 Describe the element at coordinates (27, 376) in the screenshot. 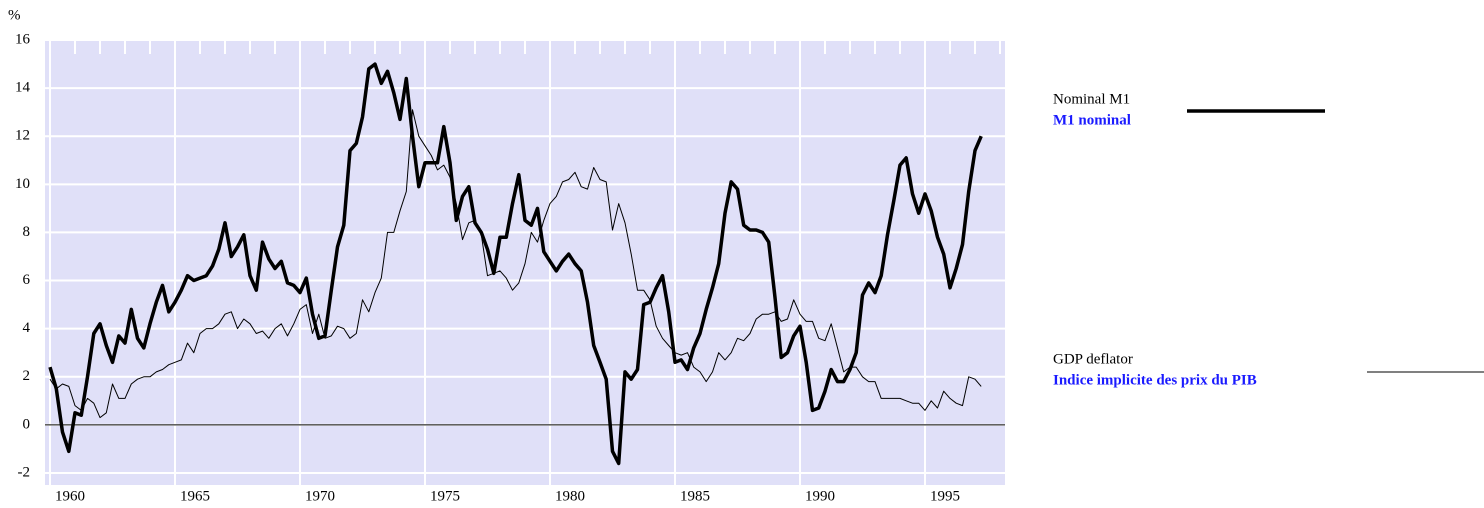

I see `y-tick-label: 2` at that location.